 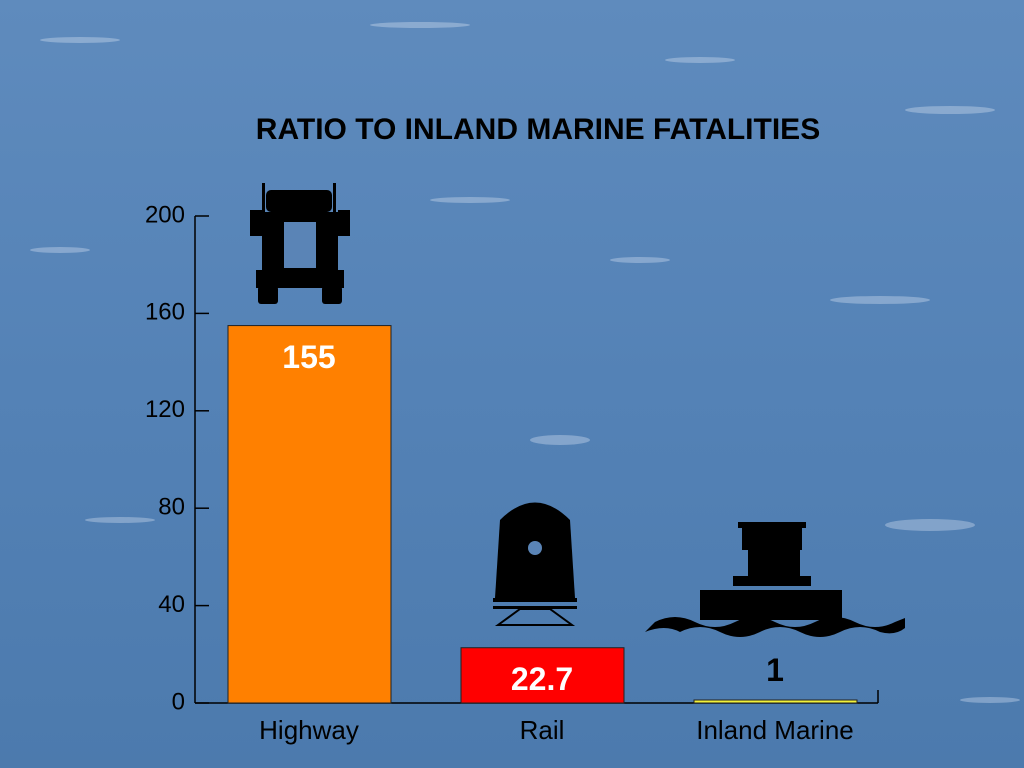 I want to click on boat-icon, so click(x=775, y=579).